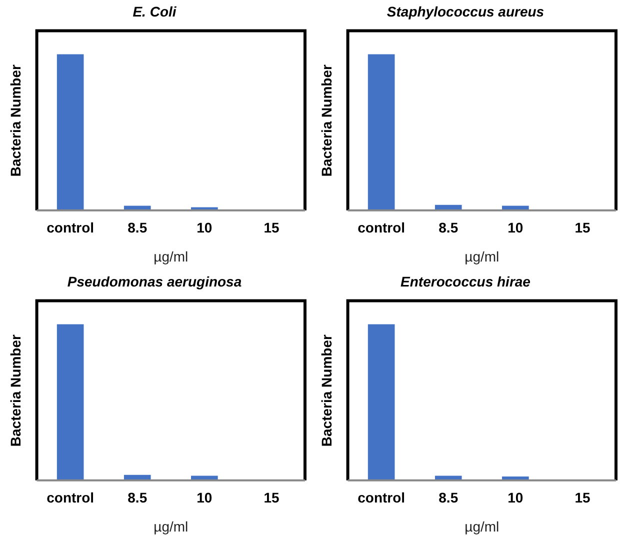 Image resolution: width=622 pixels, height=541 pixels. I want to click on chart-title: Pseudomonas aeruginosa, so click(154, 281).